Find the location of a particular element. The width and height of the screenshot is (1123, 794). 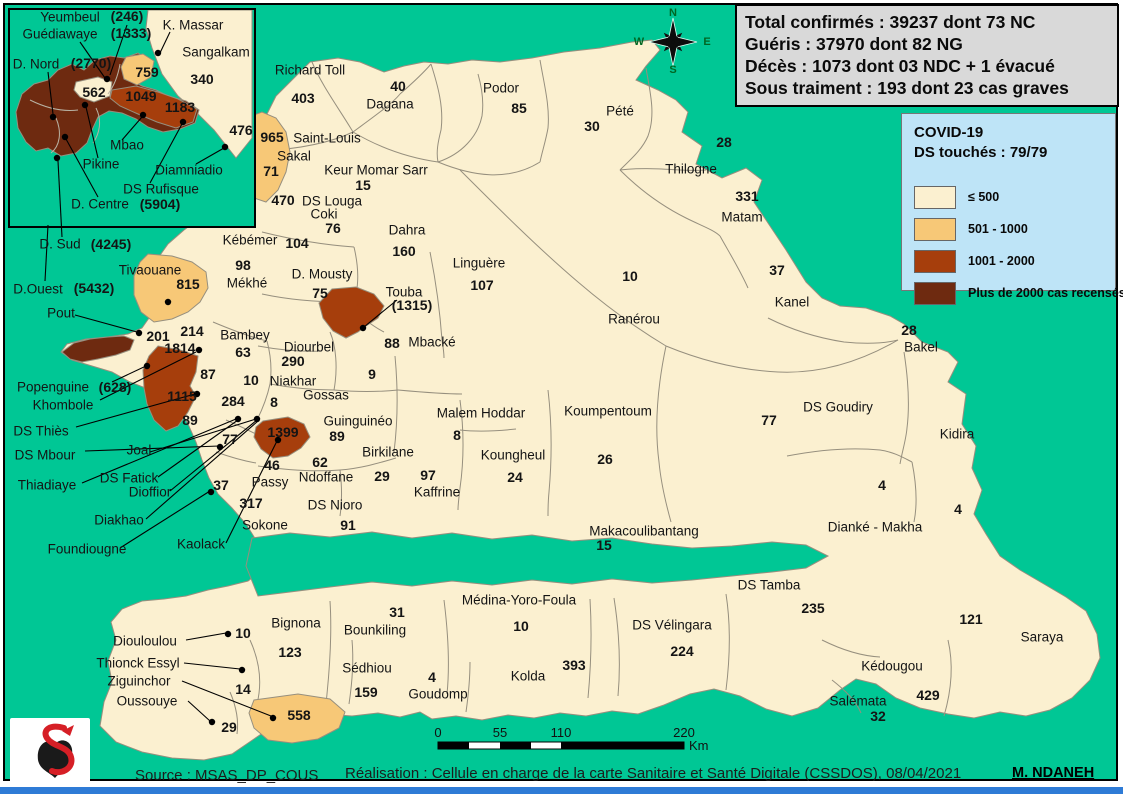

legend-label: 1001 - 2000 is located at coordinates (1001, 261).